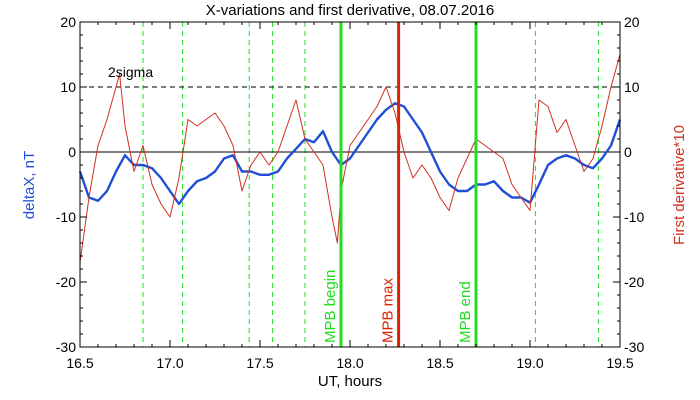  What do you see at coordinates (29, 185) in the screenshot?
I see `y-axis-label-left: deltaX, nT` at bounding box center [29, 185].